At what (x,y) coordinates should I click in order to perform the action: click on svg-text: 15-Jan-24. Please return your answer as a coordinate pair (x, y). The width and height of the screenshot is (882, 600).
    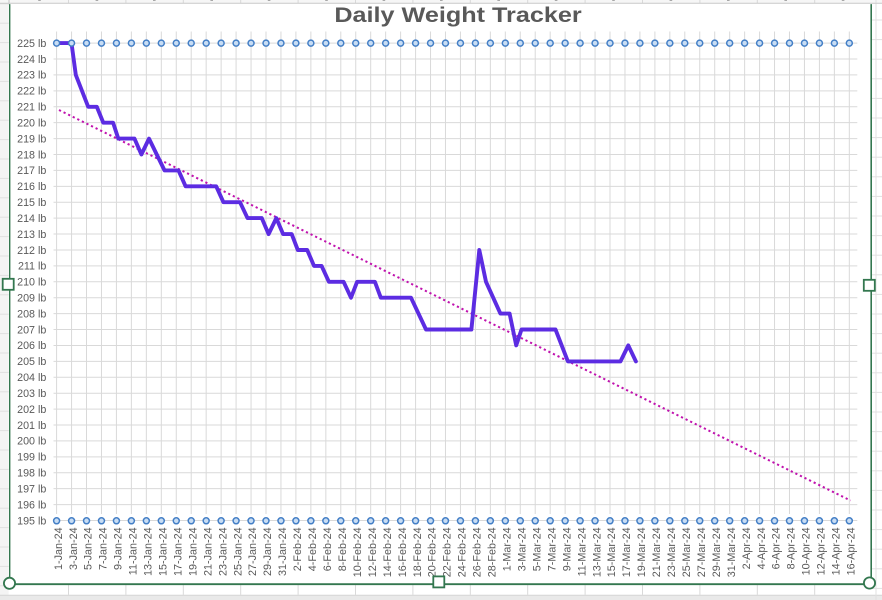
    Looking at the image, I should click on (164, 551).